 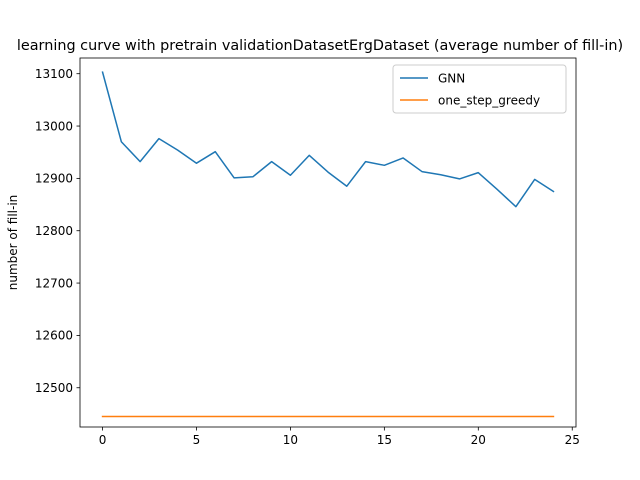 I want to click on x-tick-label: 5, so click(x=197, y=440).